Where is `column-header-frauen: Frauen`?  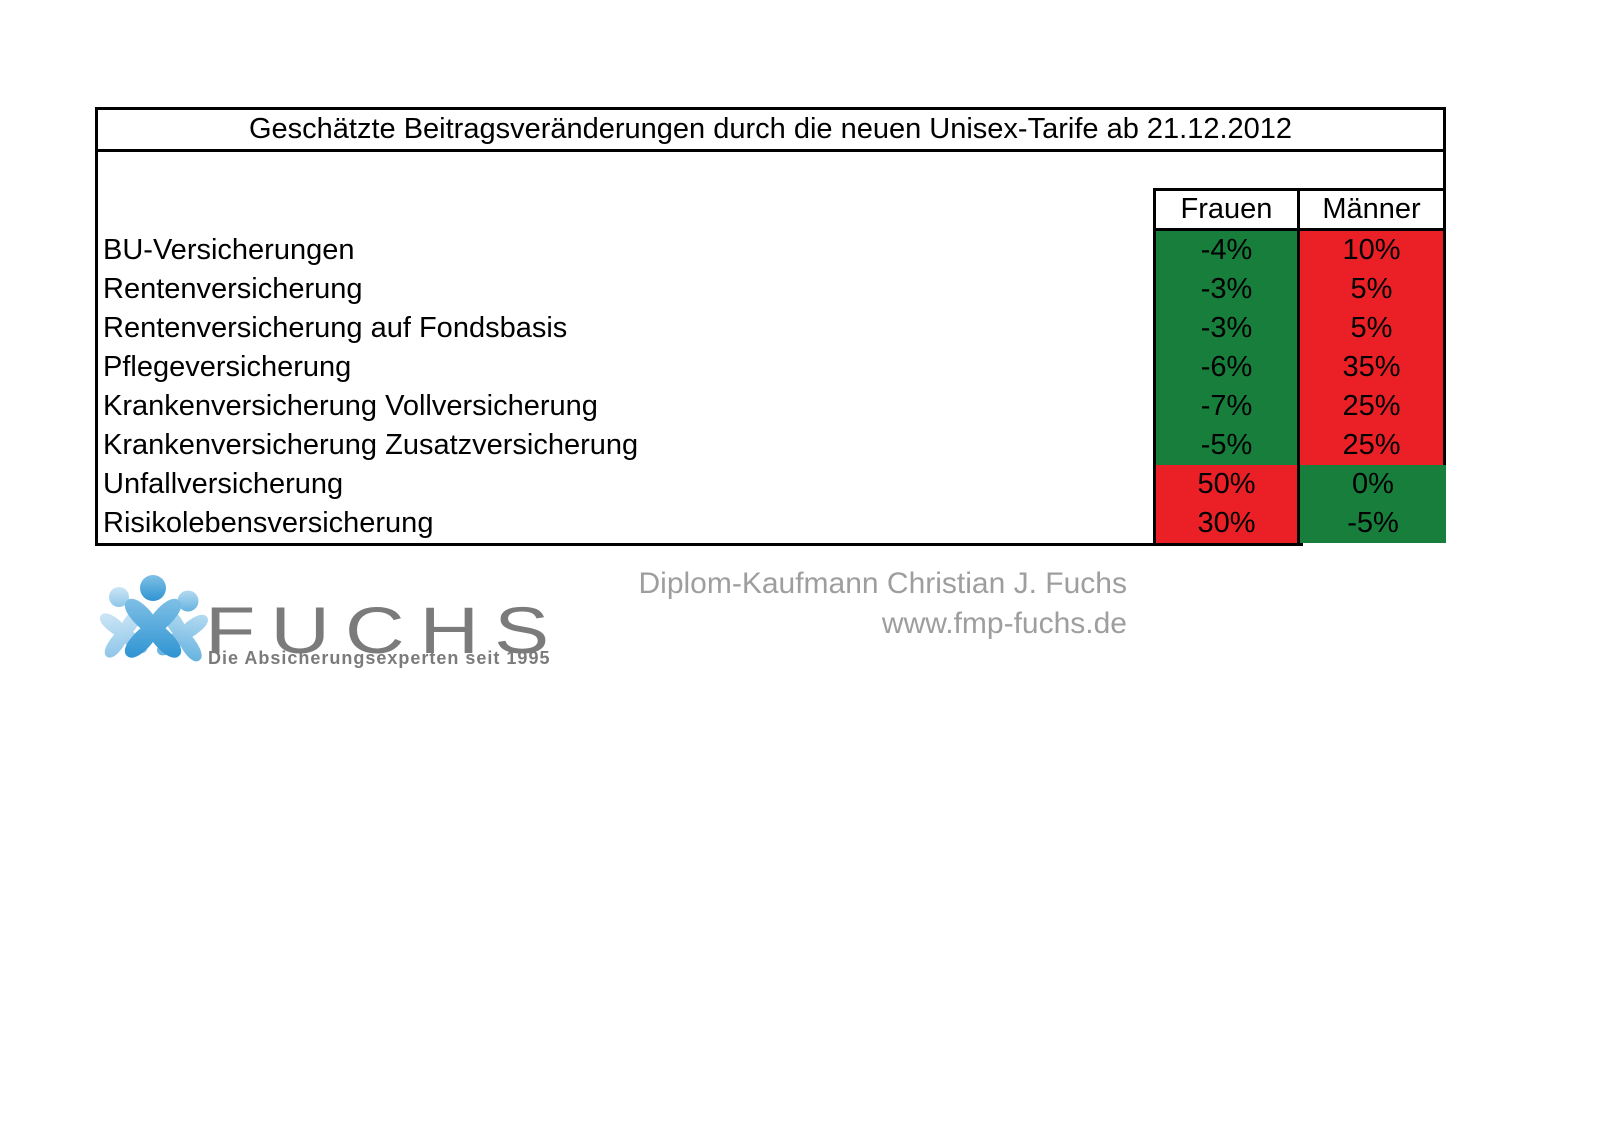
column-header-frauen: Frauen is located at coordinates (1226, 209).